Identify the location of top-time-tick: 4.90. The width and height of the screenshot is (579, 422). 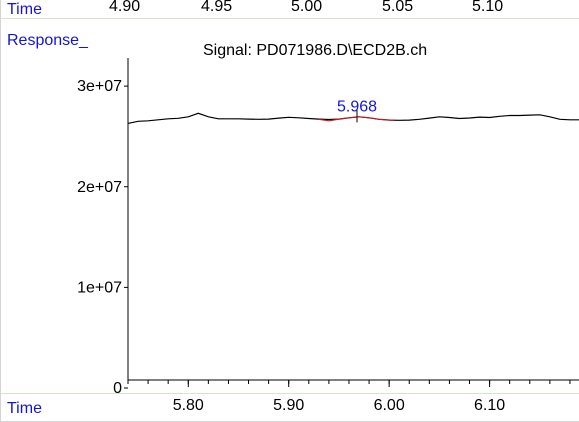
(125, 7).